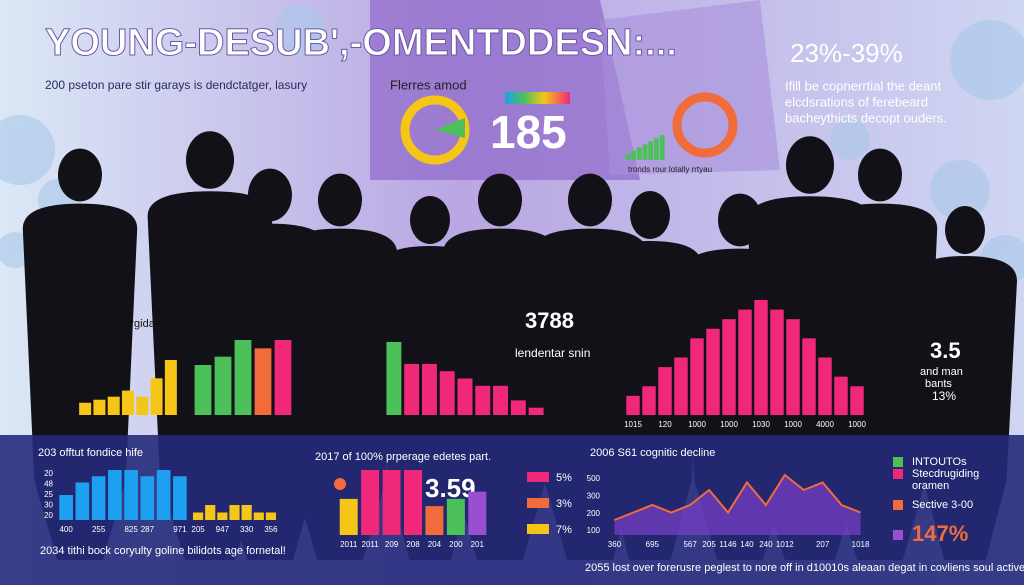  Describe the element at coordinates (747, 544) in the screenshot. I see `x-tick-label: 140` at that location.